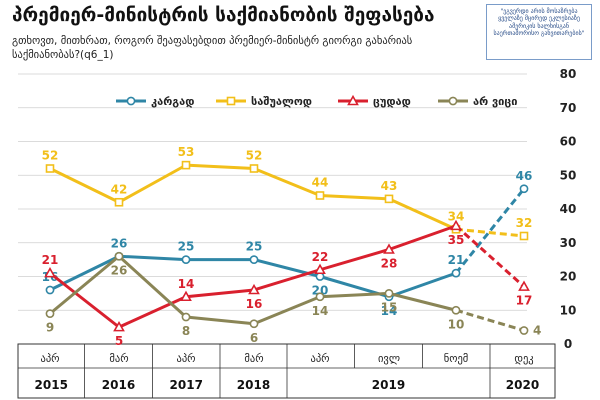 Image resolution: width=600 pixels, height=400 pixels. I want to click on data-label: 32, so click(524, 223).